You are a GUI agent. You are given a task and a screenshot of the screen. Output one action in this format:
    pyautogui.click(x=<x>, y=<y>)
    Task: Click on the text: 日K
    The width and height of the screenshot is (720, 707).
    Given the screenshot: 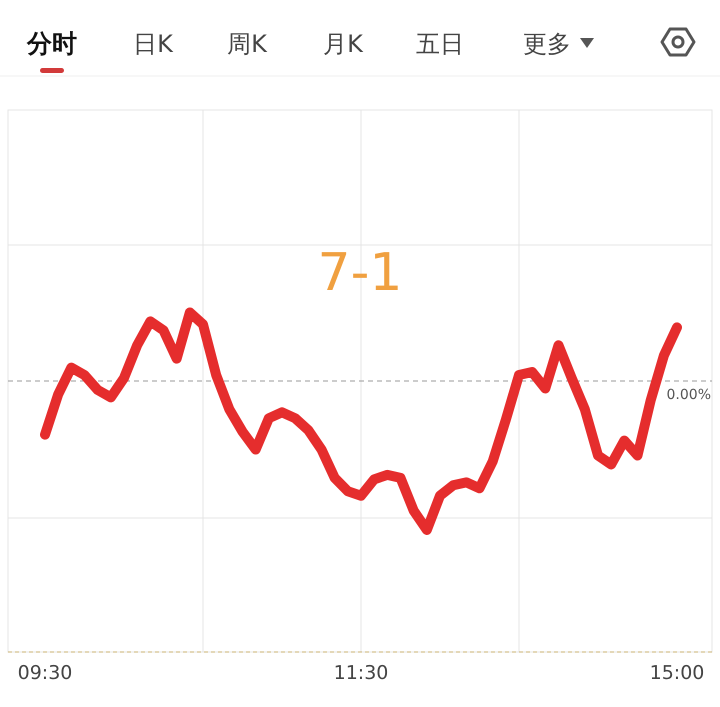 What is the action you would take?
    pyautogui.click(x=153, y=44)
    